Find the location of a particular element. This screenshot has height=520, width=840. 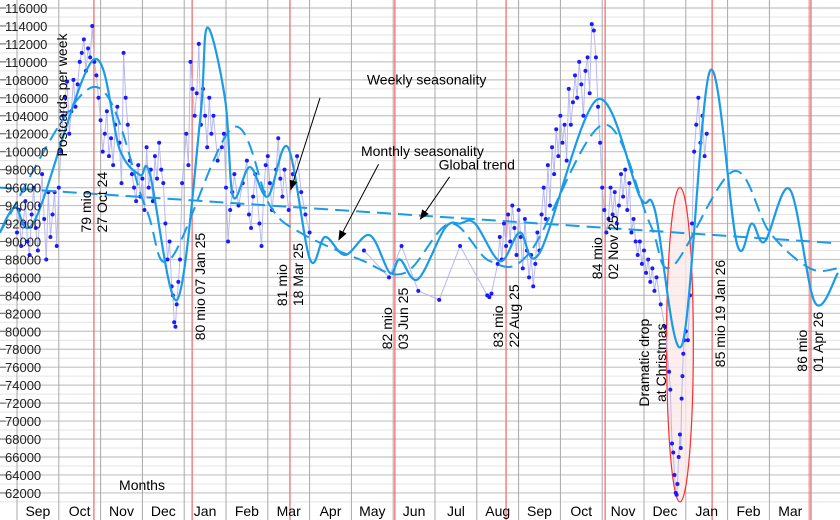

milestone-date: 18 Mar 25 is located at coordinates (298, 274).